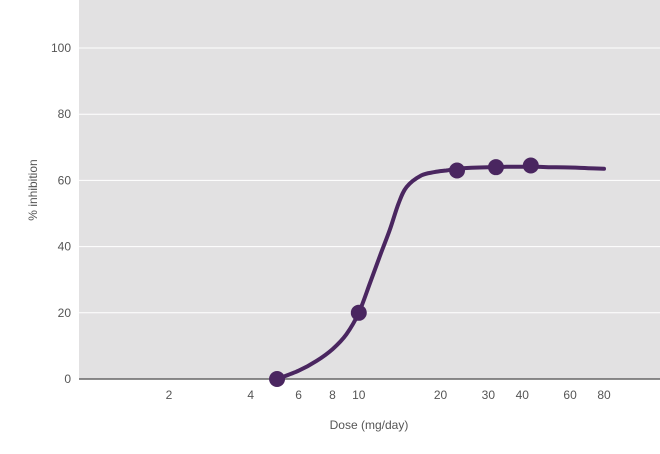  Describe the element at coordinates (65, 180) in the screenshot. I see `y-tick-label-60: 60` at that location.